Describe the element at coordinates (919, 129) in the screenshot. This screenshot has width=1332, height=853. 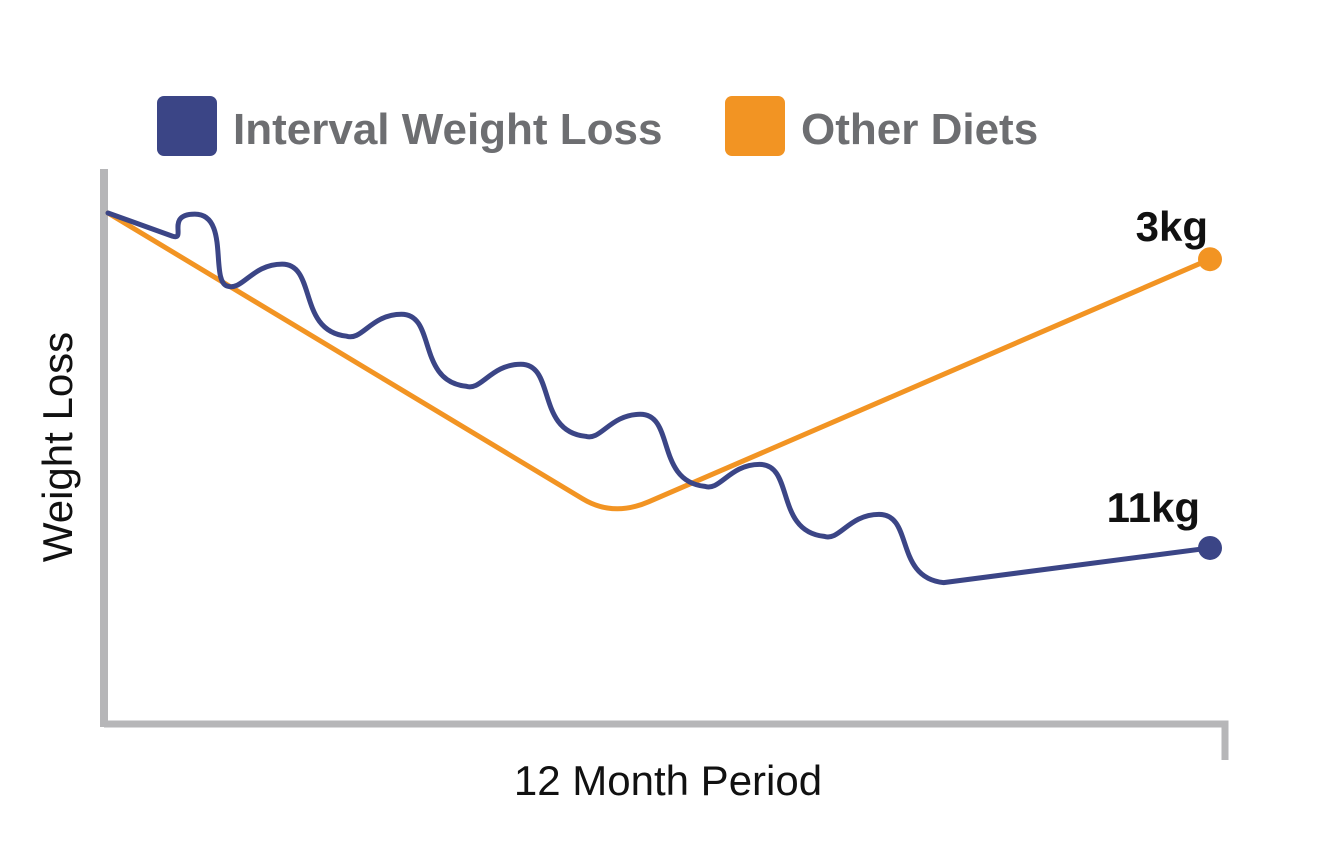
I see `legend-label-other-diets: Other Diets` at that location.